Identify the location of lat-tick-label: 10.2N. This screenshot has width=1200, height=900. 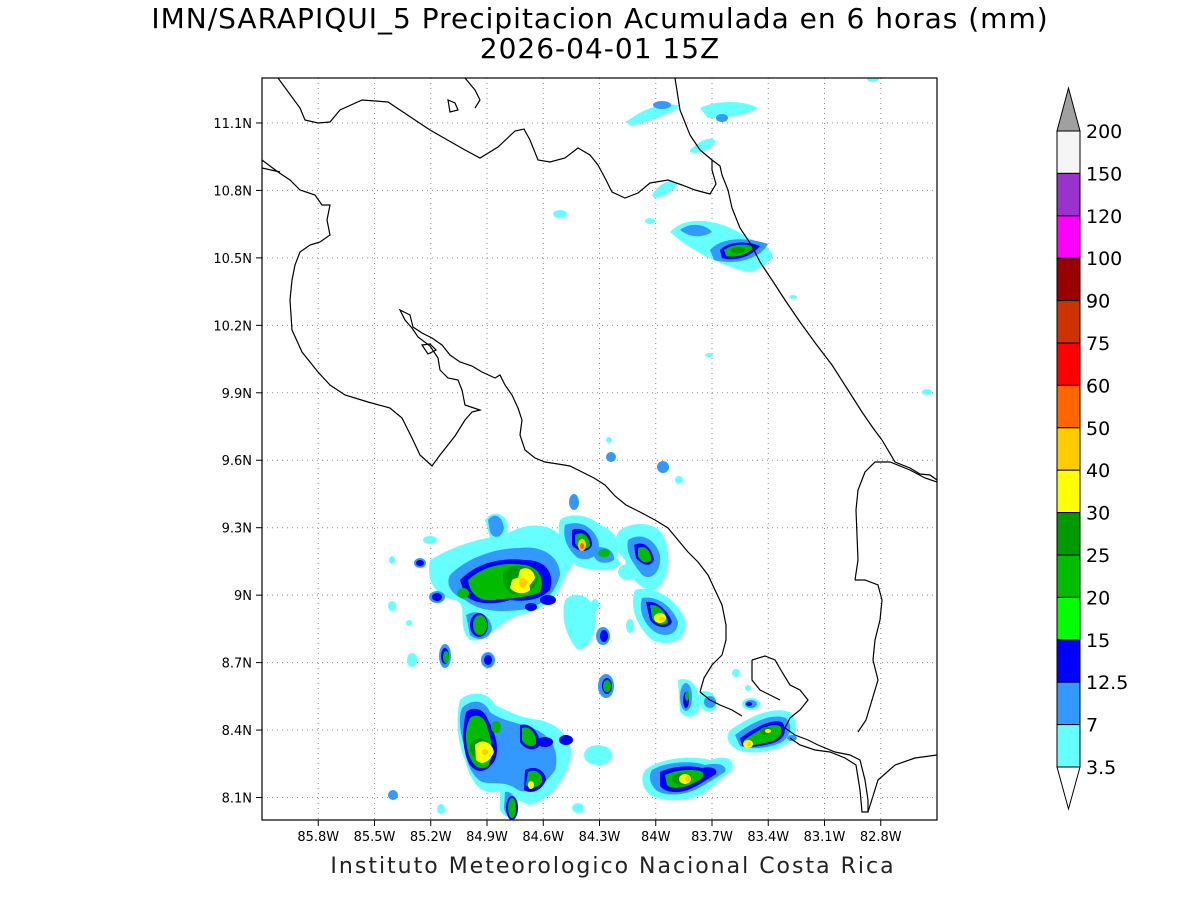
(232, 326).